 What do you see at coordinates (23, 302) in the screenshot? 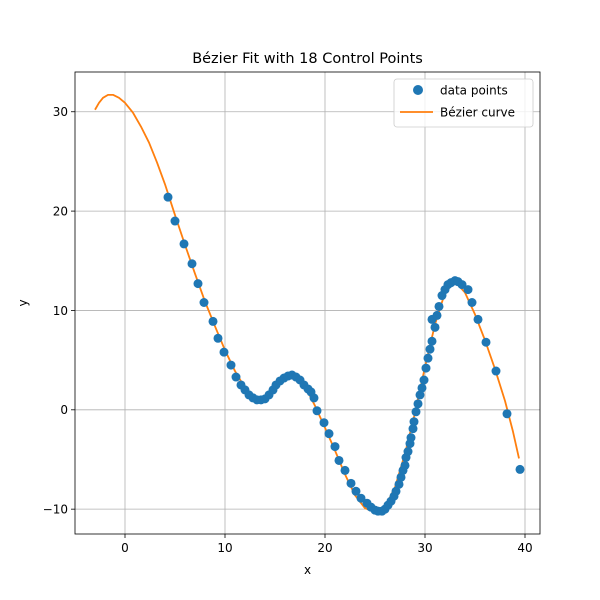
I see `y-axis-label: y` at bounding box center [23, 302].